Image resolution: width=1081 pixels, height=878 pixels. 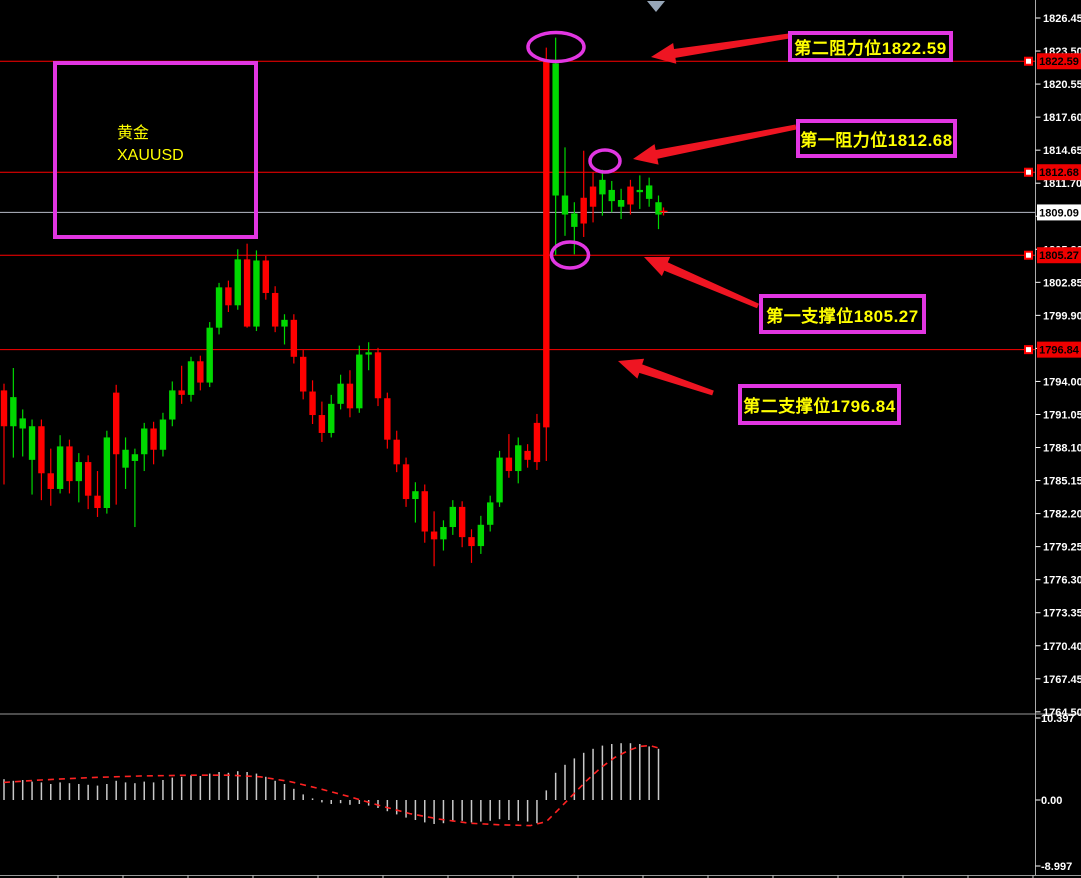 I want to click on axis-label: 1788.10, so click(x=1062, y=449).